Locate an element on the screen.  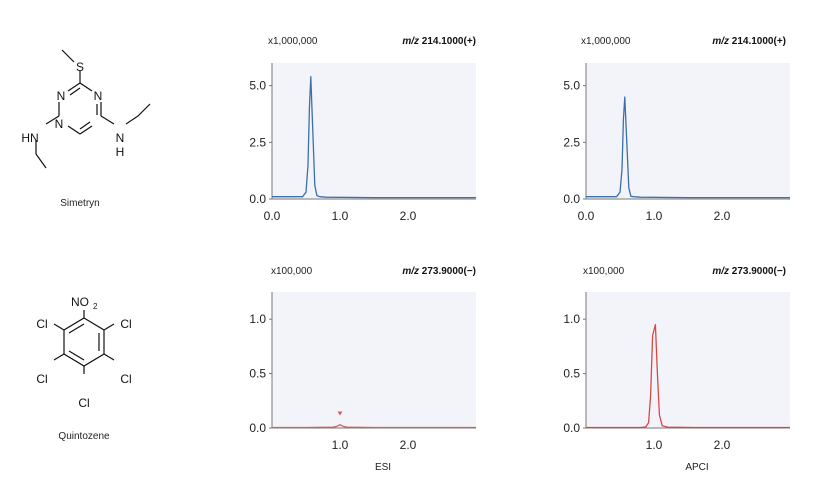
column-label-esi: ESI is located at coordinates (383, 467).